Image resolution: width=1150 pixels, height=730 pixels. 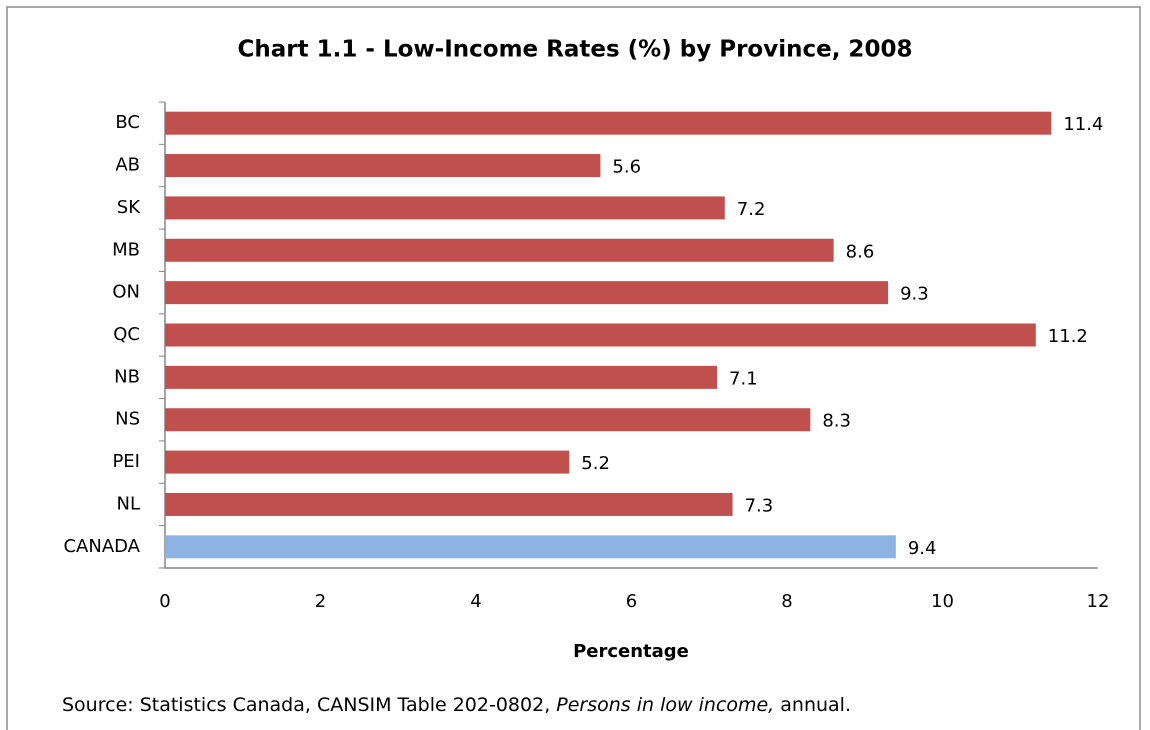 What do you see at coordinates (922, 548) in the screenshot?
I see `data-label: 9.4` at bounding box center [922, 548].